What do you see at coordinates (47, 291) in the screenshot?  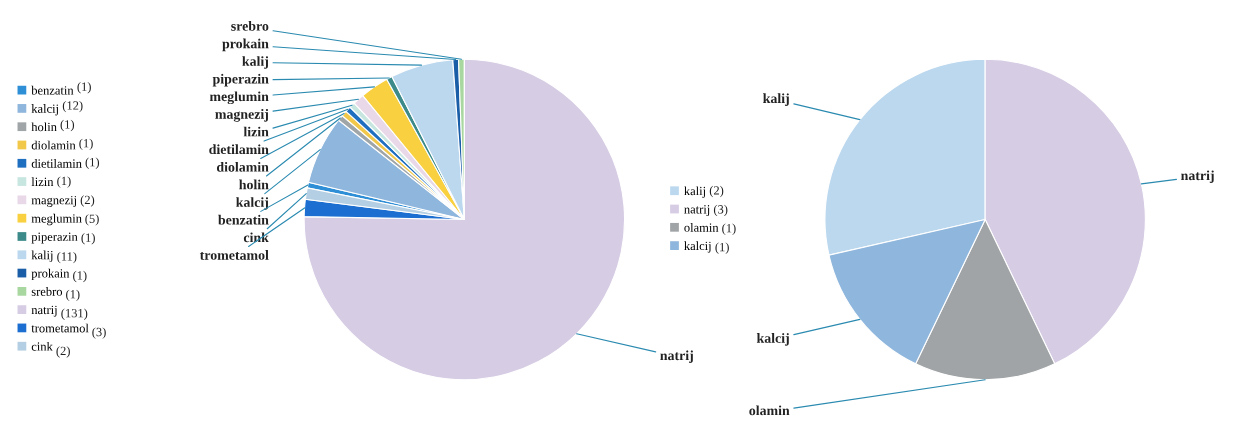 I see `legend-label: srebro` at bounding box center [47, 291].